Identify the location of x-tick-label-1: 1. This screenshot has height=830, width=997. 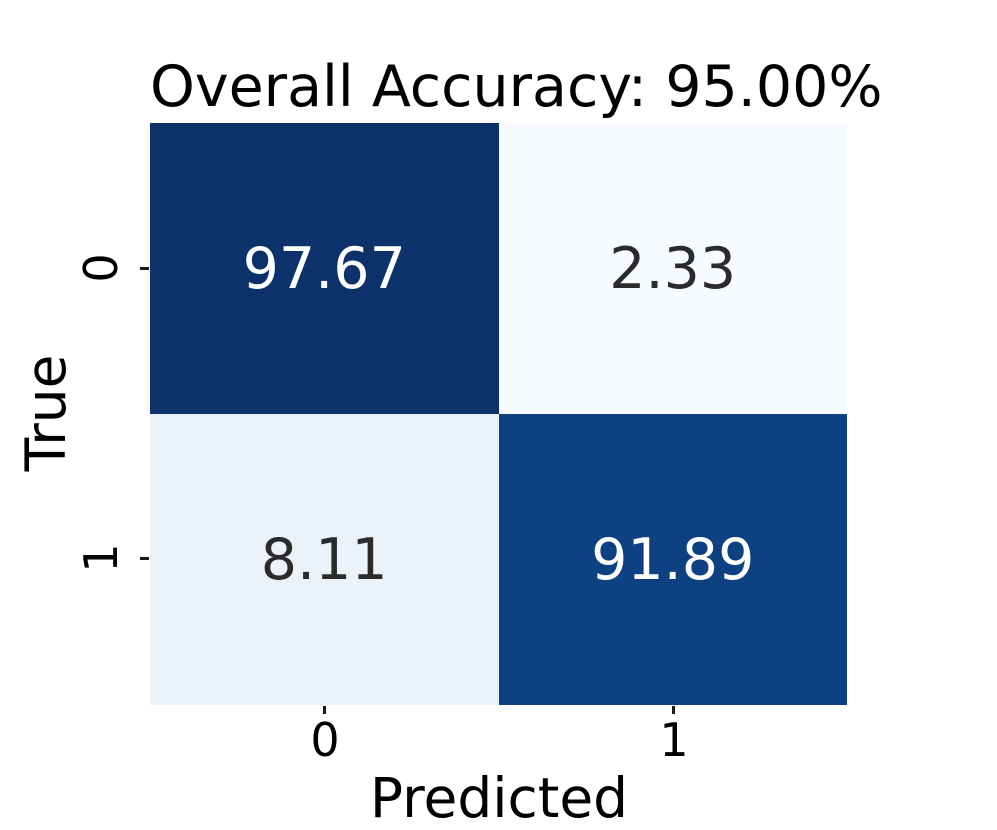
(674, 740).